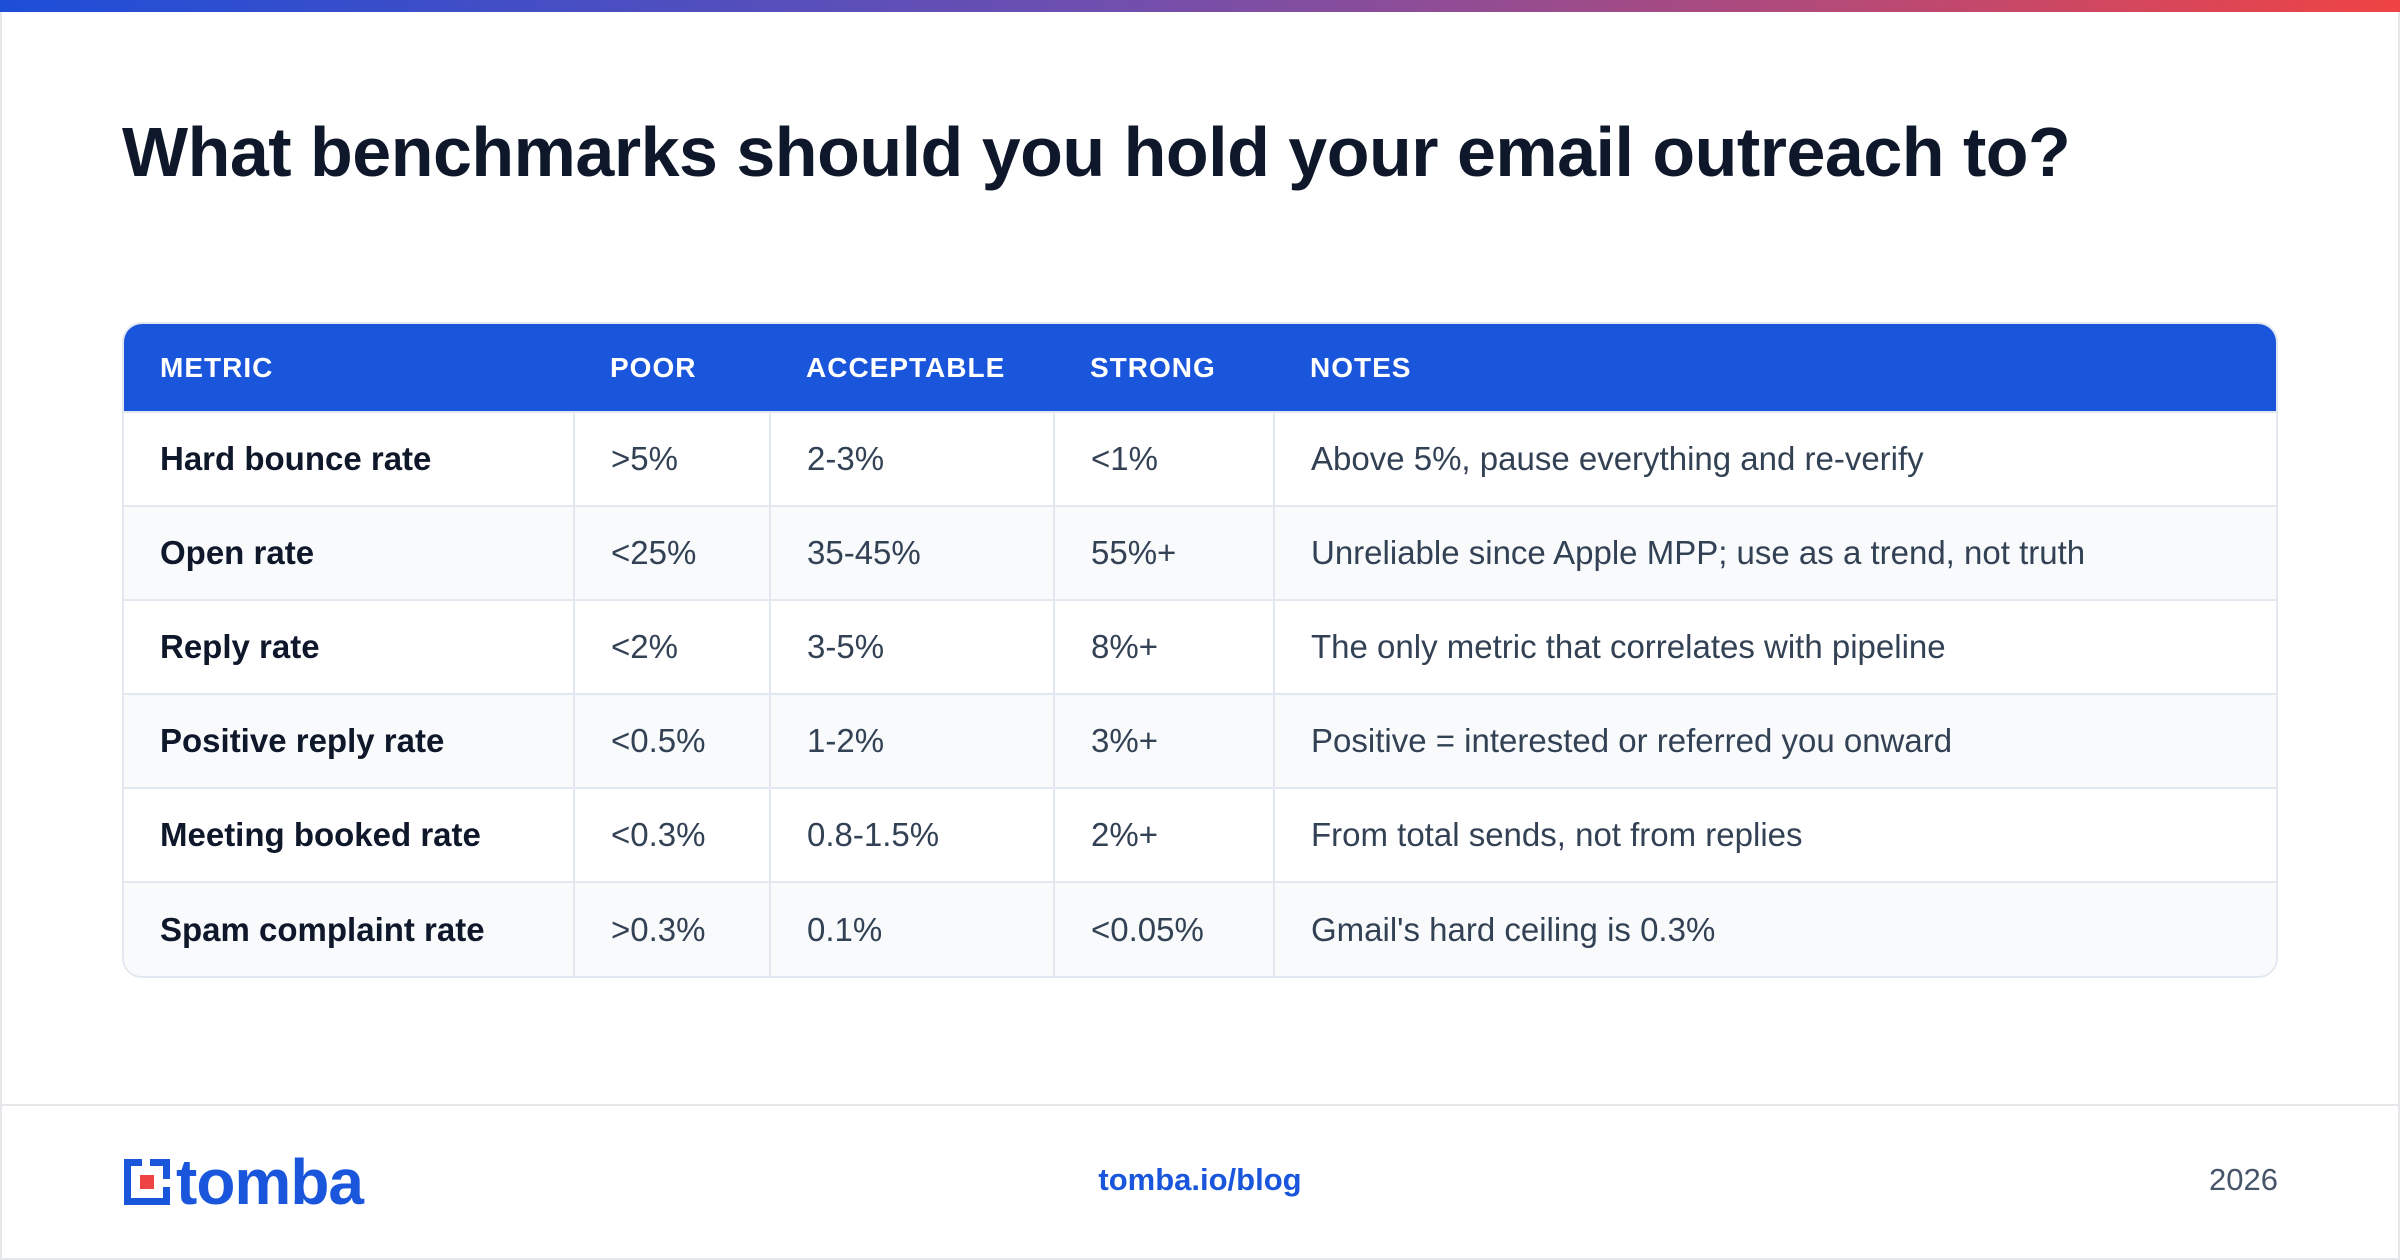  What do you see at coordinates (671, 741) in the screenshot?
I see `poor-cell: <0.5%` at bounding box center [671, 741].